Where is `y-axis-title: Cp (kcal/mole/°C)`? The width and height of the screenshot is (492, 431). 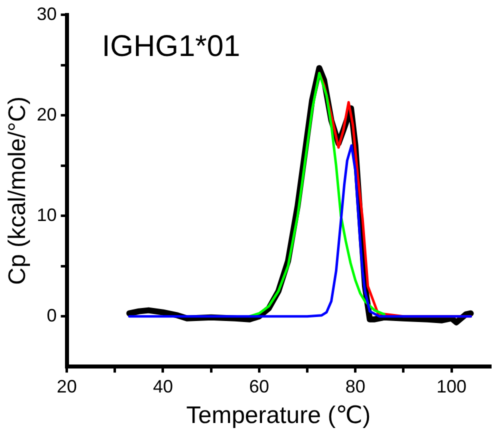 y-axis-title: Cp (kcal/mole/°C) is located at coordinates (18, 190).